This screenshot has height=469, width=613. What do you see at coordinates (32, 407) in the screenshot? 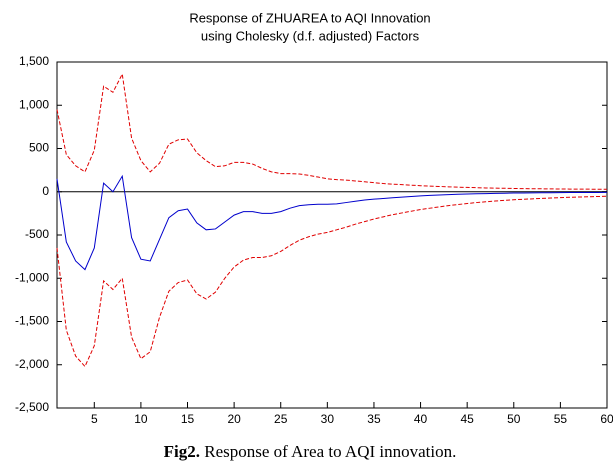
I see `y-tick-label: -2,500` at bounding box center [32, 407].